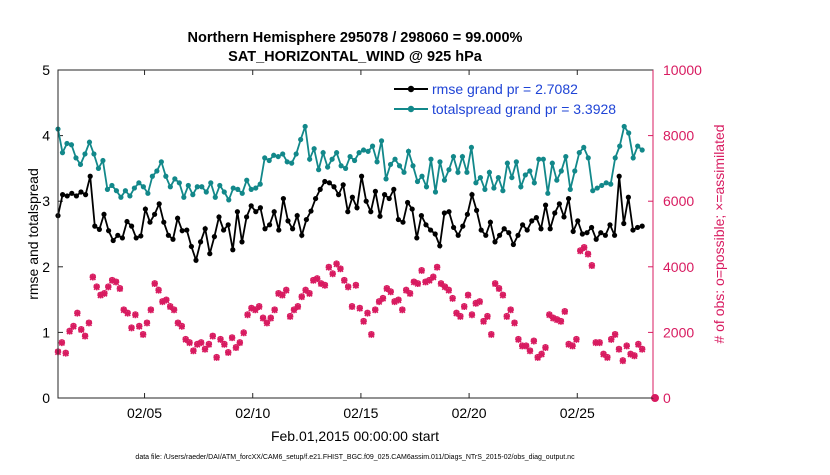  Describe the element at coordinates (678, 201) in the screenshot. I see `y-right-tick-label: 6000` at that location.